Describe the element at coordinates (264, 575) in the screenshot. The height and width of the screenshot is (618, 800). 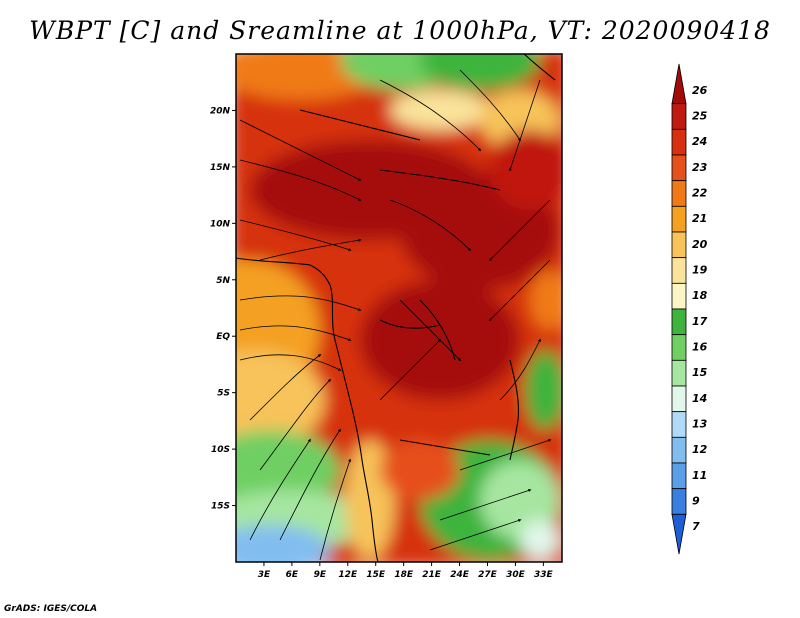
I see `lon-tick-label: 3E` at that location.